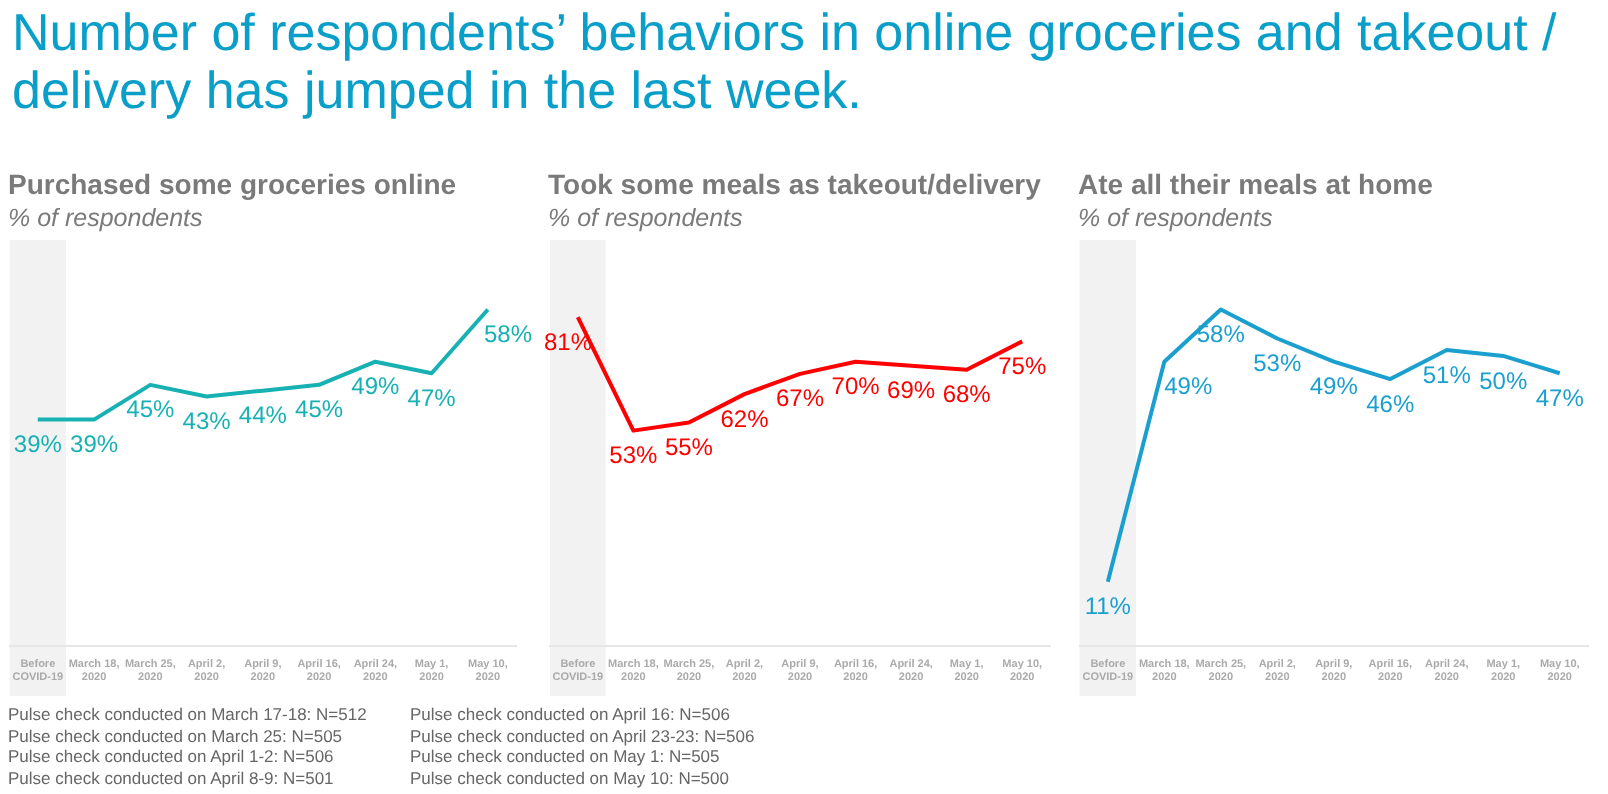 The width and height of the screenshot is (1608, 794). I want to click on text: Pulse check conducted on April 1-2: N=506, so click(172, 756).